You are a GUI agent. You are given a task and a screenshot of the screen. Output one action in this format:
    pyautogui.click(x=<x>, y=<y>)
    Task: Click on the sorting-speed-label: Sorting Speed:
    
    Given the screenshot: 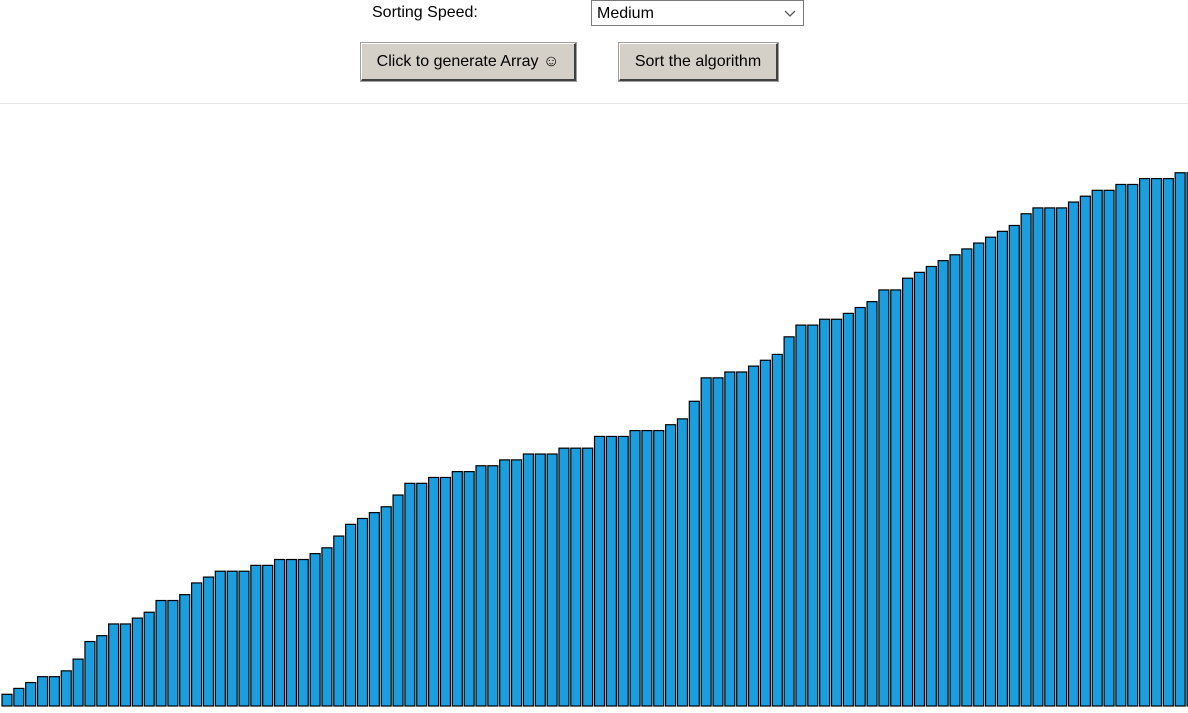 What is the action you would take?
    pyautogui.click(x=425, y=12)
    